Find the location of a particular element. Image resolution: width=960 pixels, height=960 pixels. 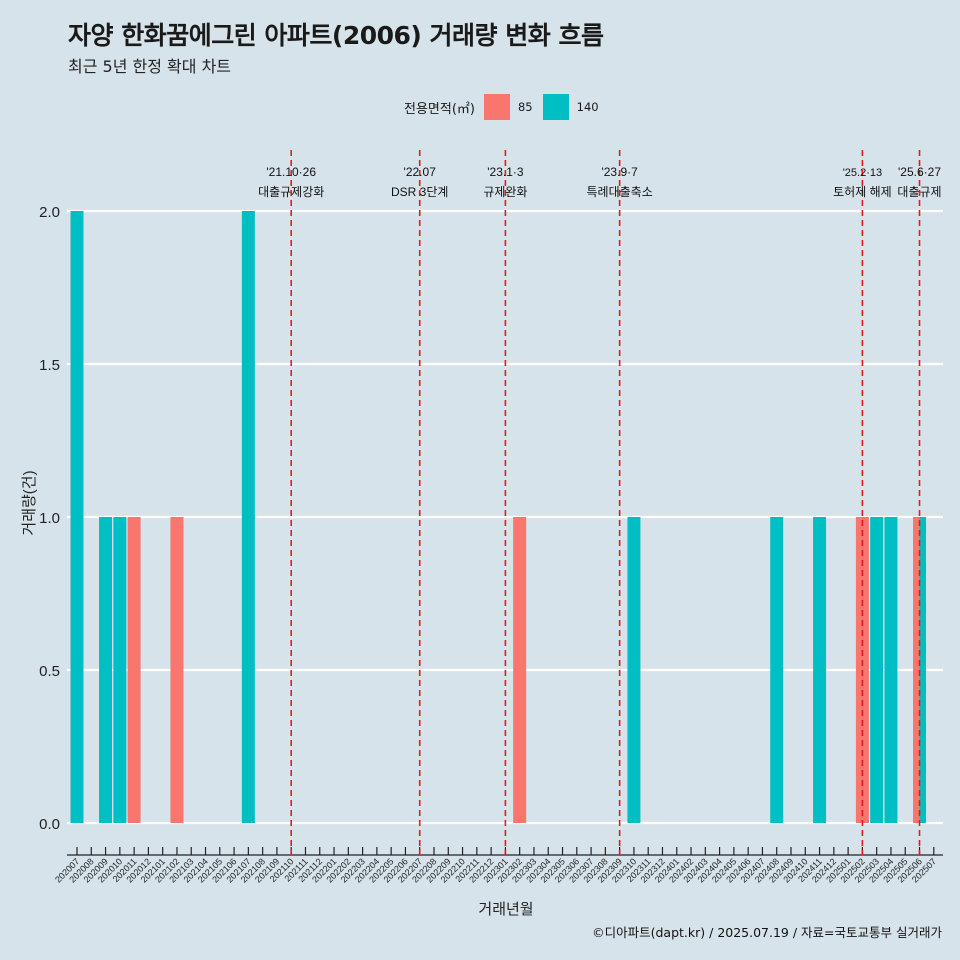

annotation-date: '23.1·3 is located at coordinates (505, 172).